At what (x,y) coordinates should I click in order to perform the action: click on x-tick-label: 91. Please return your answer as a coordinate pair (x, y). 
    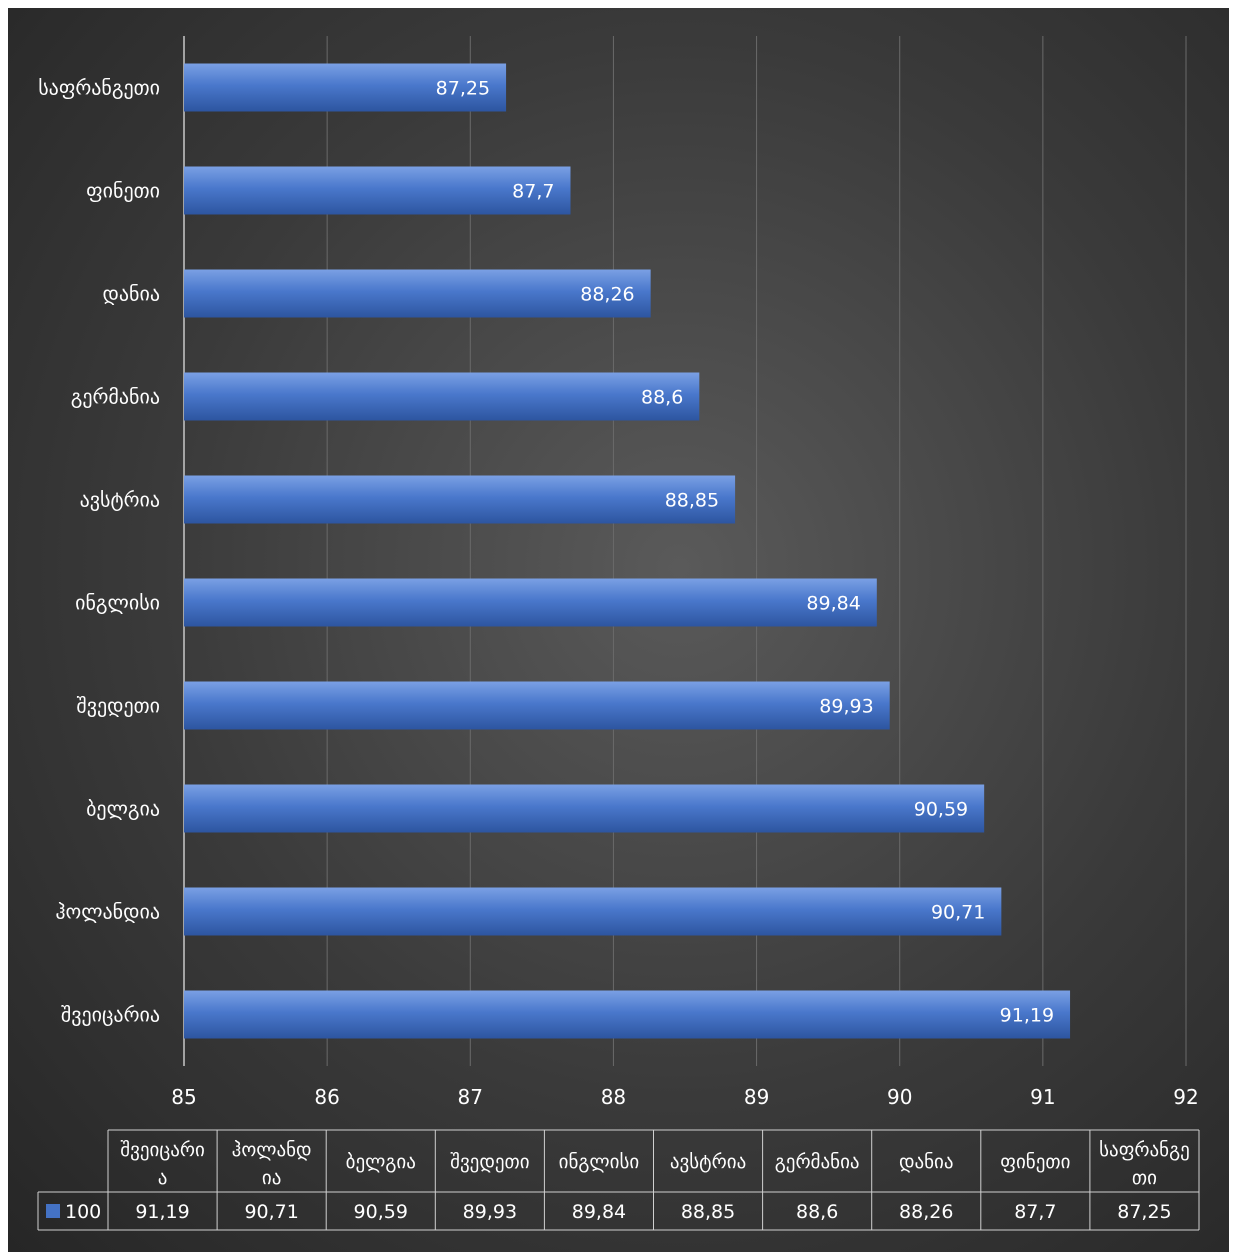
    Looking at the image, I should click on (1042, 1097).